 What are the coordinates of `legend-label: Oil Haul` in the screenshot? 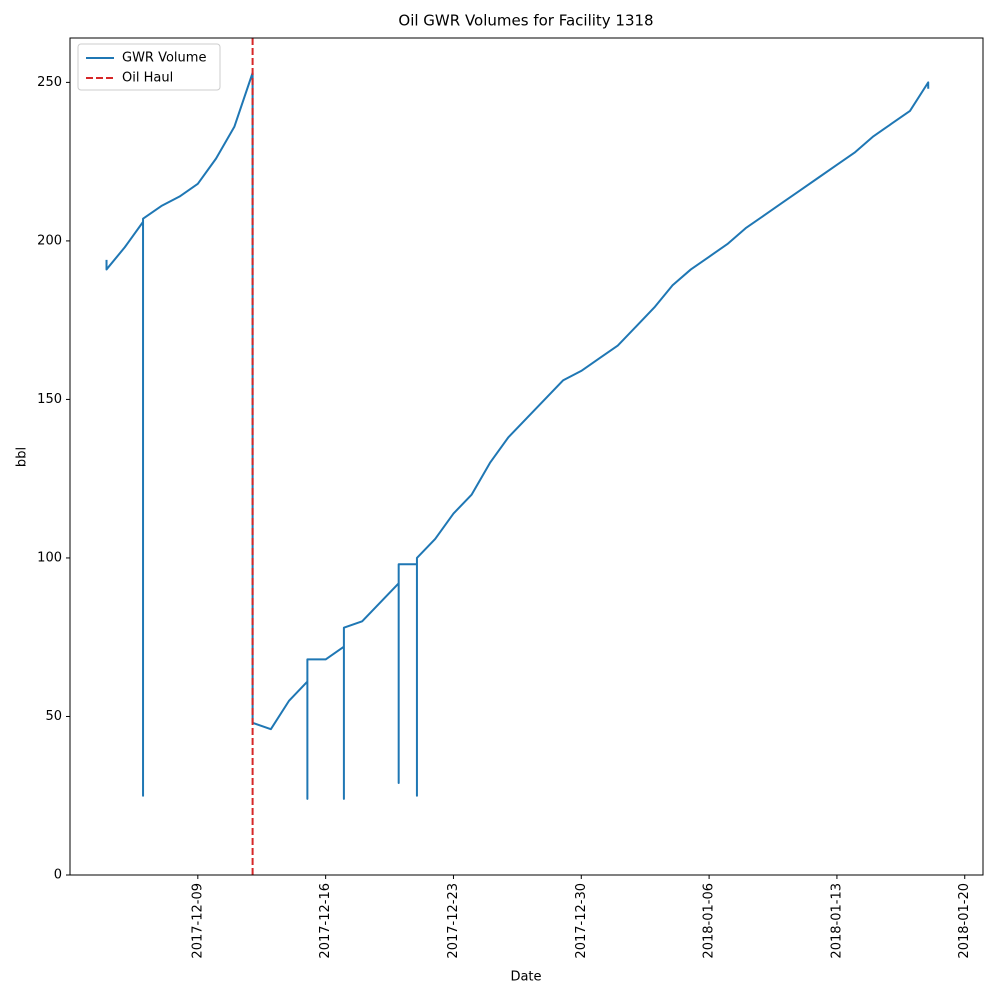 It's located at (147, 78).